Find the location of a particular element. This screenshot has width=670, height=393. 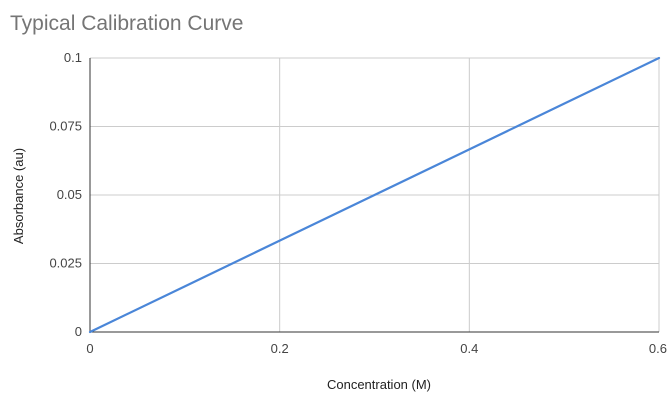

y-tick-label: 0.075 is located at coordinates (65, 126).